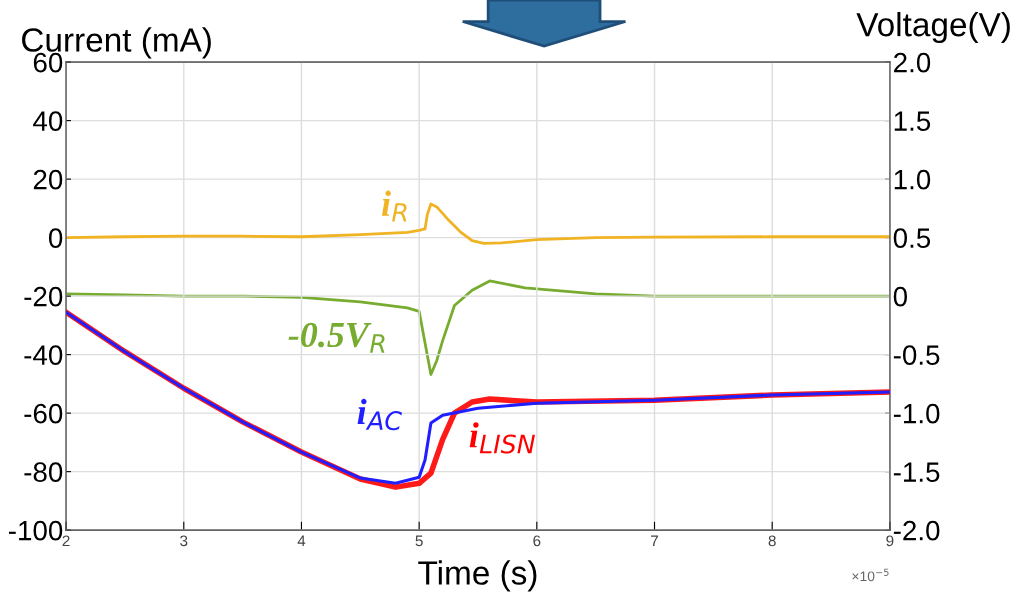 The height and width of the screenshot is (615, 1017). What do you see at coordinates (43, 413) in the screenshot?
I see `y-tick-label: -60` at bounding box center [43, 413].